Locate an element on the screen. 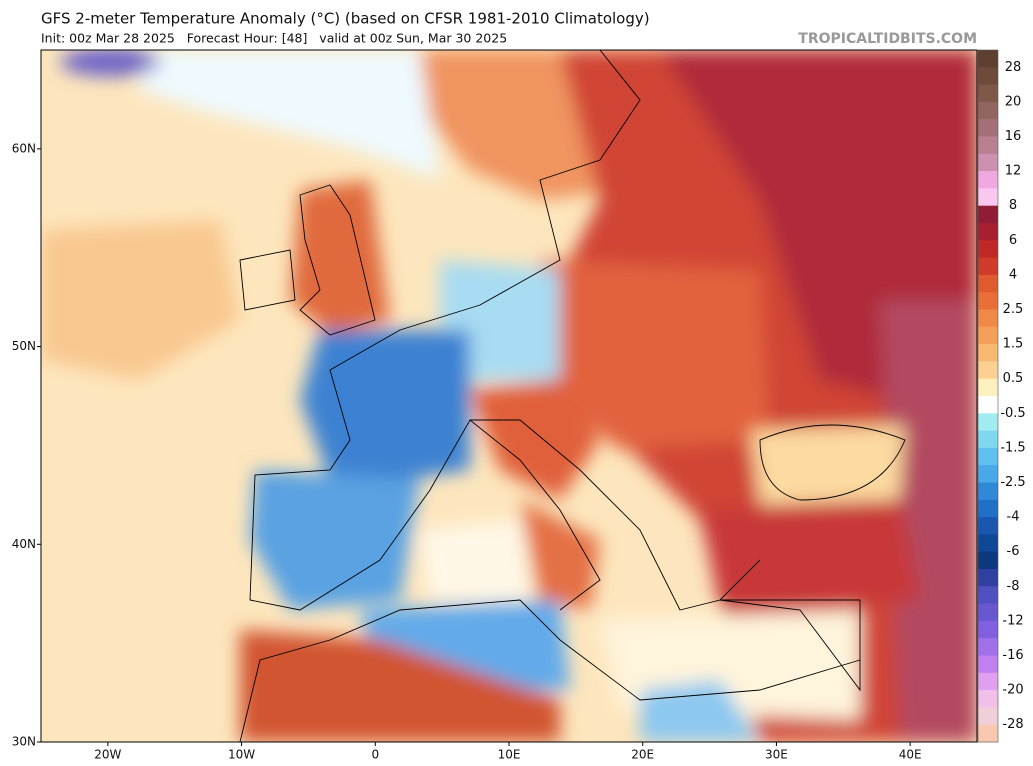 The height and width of the screenshot is (766, 1033). colorbar-label: 28 is located at coordinates (1013, 67).